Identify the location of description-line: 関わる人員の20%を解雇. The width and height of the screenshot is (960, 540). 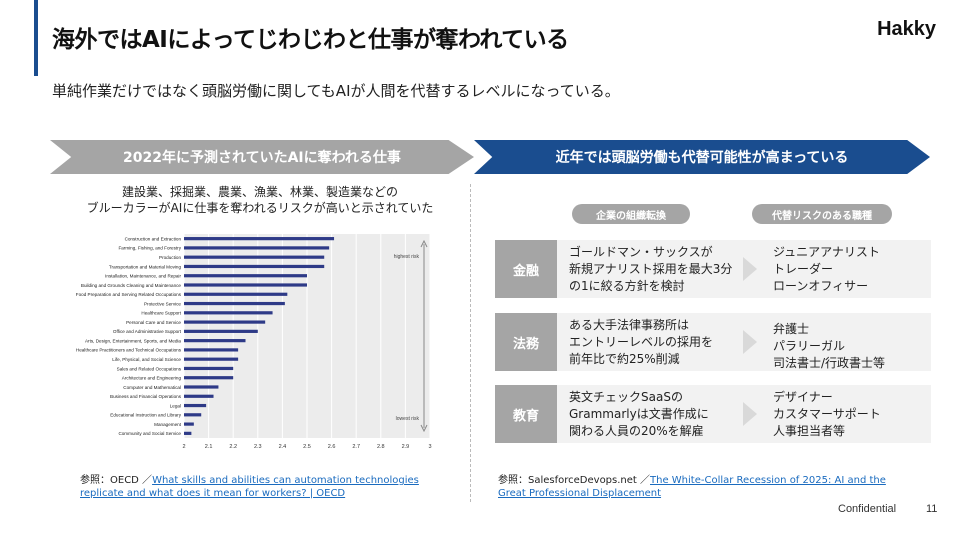
(636, 431).